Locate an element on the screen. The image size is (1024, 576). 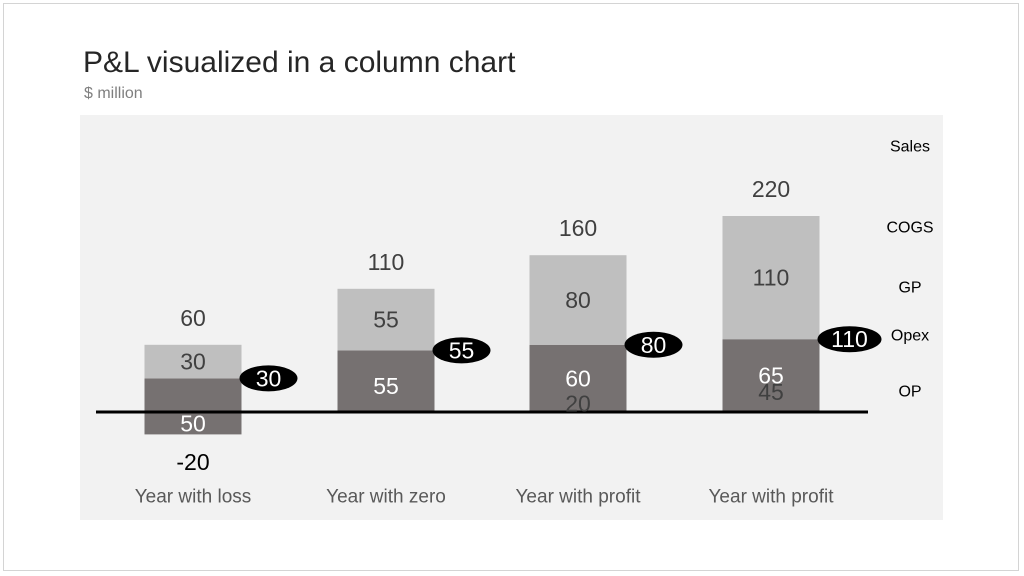
row-label-gp: GP is located at coordinates (909, 288).